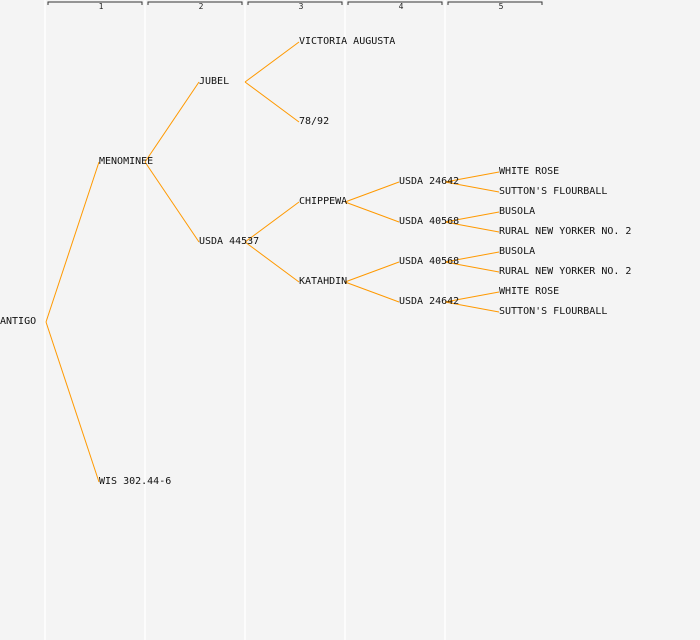 The width and height of the screenshot is (700, 640). I want to click on node-usda-44537: USDA 44537, so click(229, 241).